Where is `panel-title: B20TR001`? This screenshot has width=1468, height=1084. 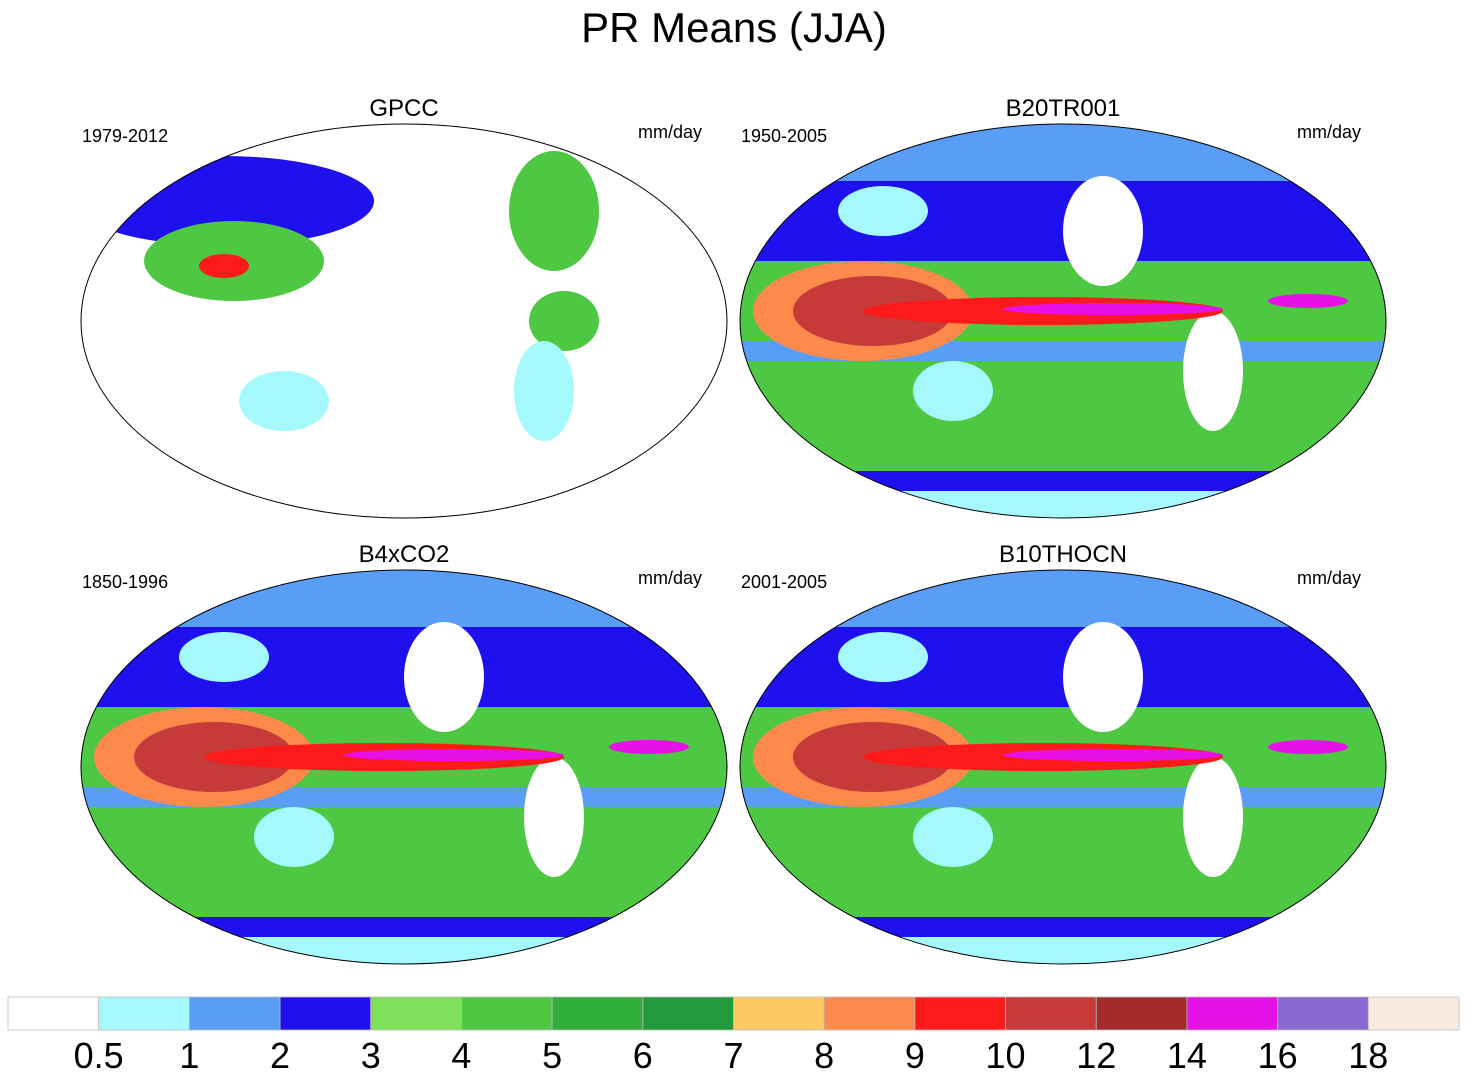
panel-title: B20TR001 is located at coordinates (1063, 108).